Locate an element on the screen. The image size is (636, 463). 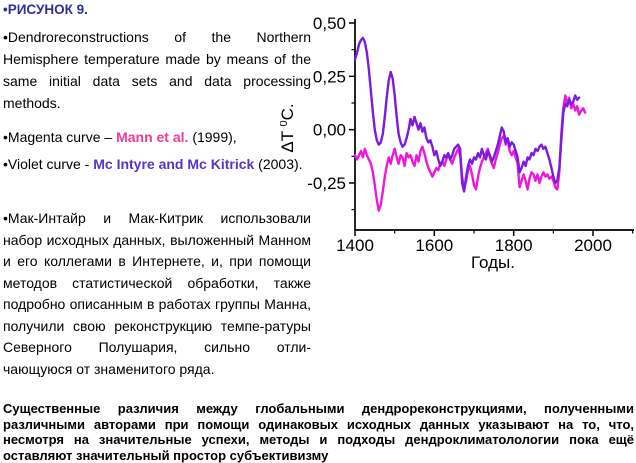
svg-text: ΔT 0C. is located at coordinates (288, 127).